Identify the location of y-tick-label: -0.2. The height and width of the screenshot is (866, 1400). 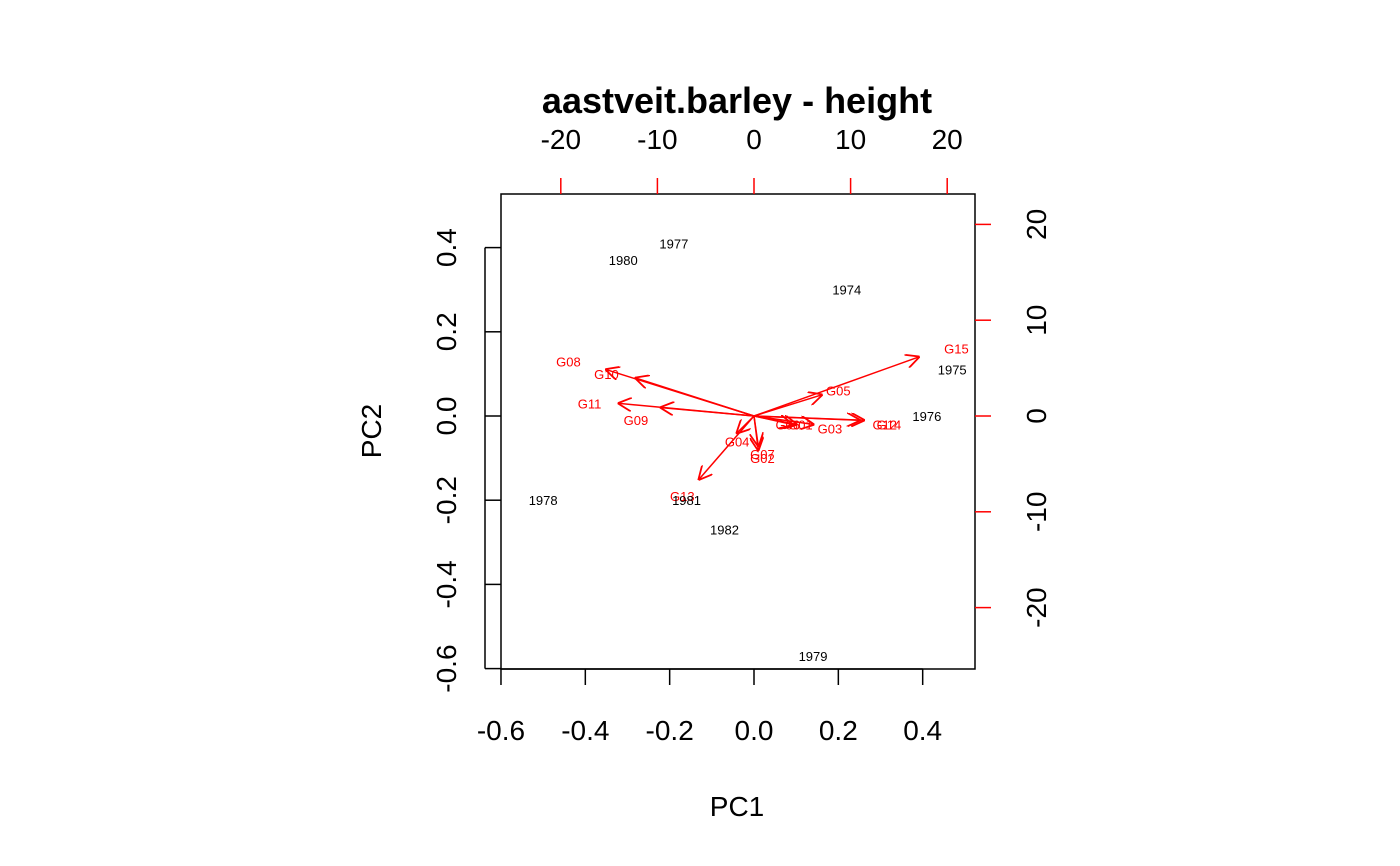
(446, 500).